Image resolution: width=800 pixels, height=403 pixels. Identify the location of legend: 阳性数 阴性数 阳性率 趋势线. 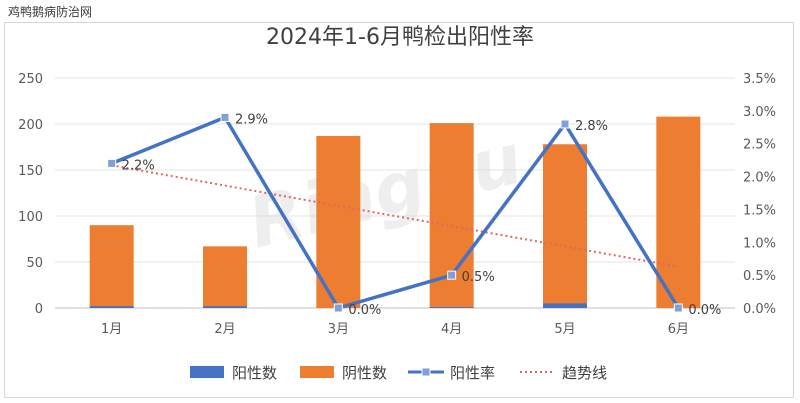
(398, 373).